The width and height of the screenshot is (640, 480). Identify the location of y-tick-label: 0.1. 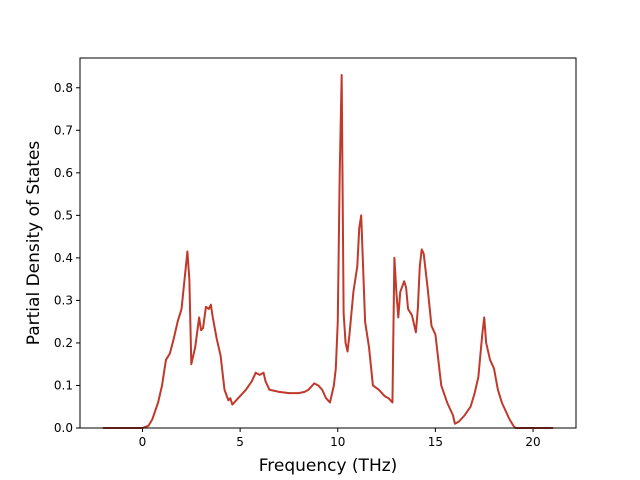
(63, 385).